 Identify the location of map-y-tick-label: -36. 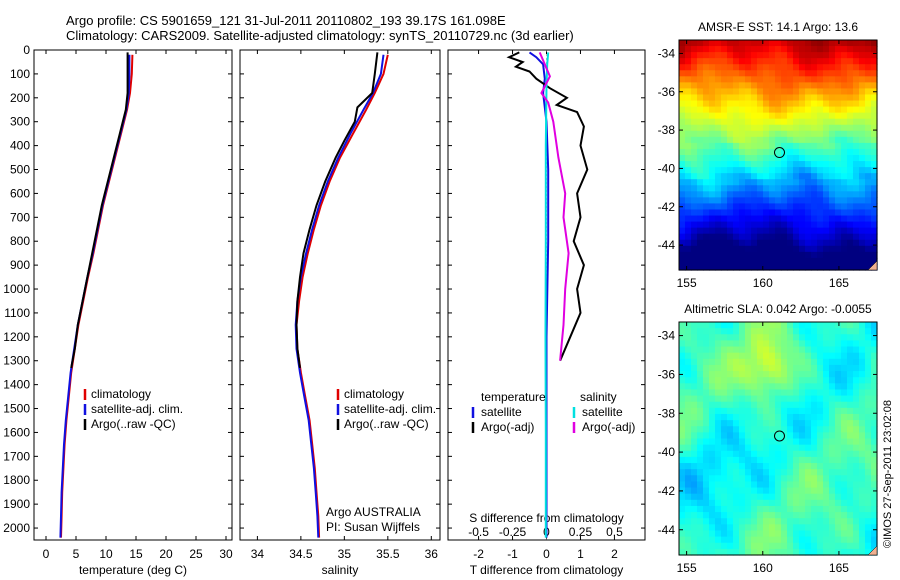
(667, 92).